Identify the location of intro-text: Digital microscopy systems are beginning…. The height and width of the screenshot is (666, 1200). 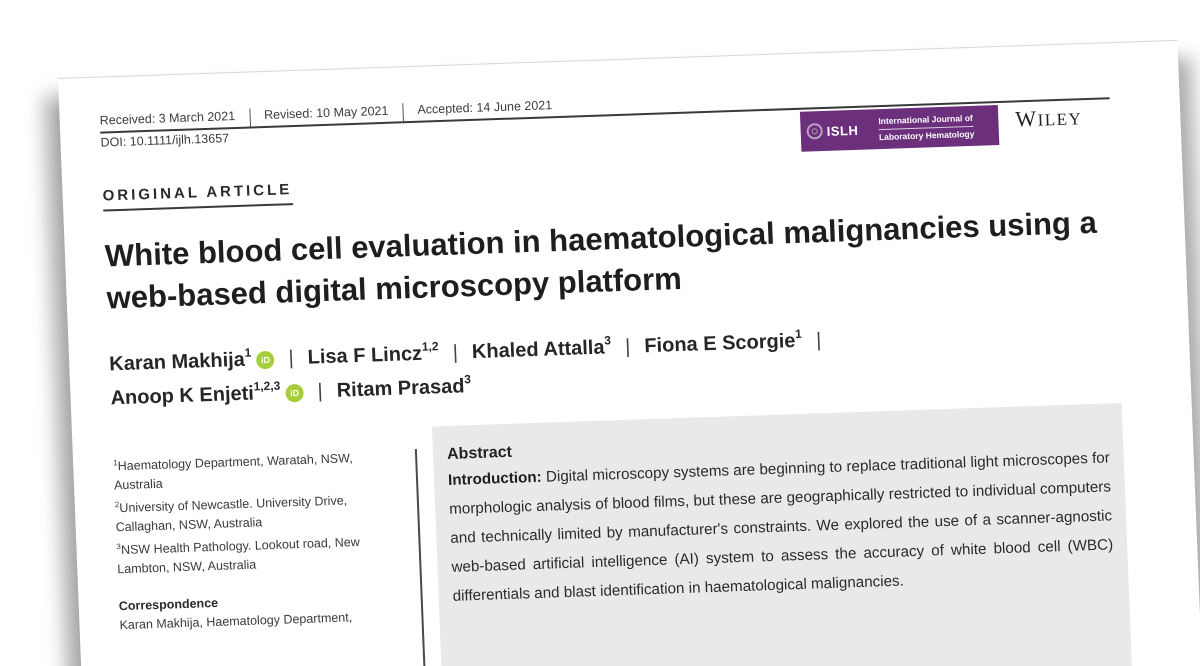
(781, 527).